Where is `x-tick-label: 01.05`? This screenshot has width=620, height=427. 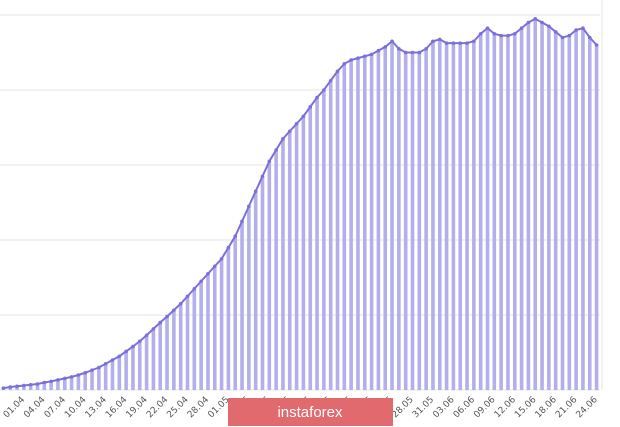
x-tick-label: 01.05 is located at coordinates (218, 407).